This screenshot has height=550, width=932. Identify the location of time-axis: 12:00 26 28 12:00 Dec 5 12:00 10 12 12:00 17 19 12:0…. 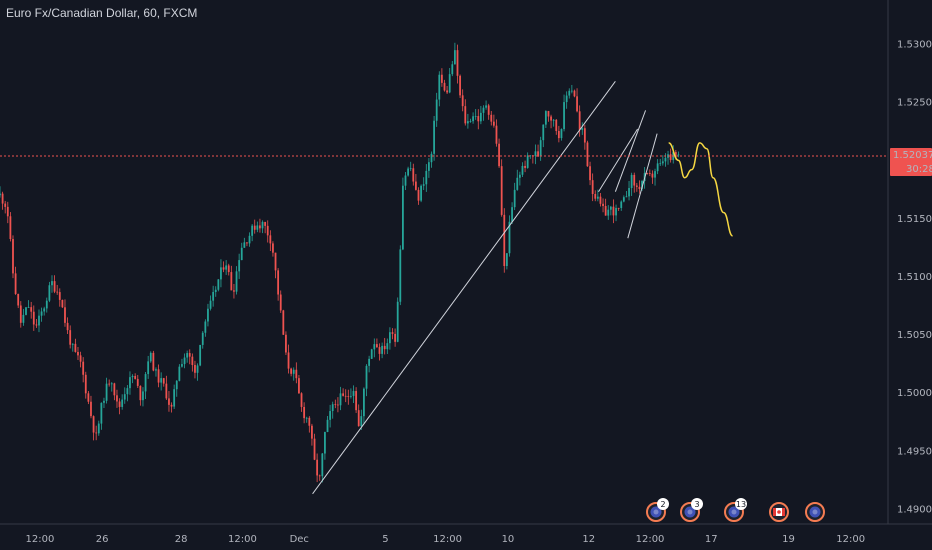
(446, 539).